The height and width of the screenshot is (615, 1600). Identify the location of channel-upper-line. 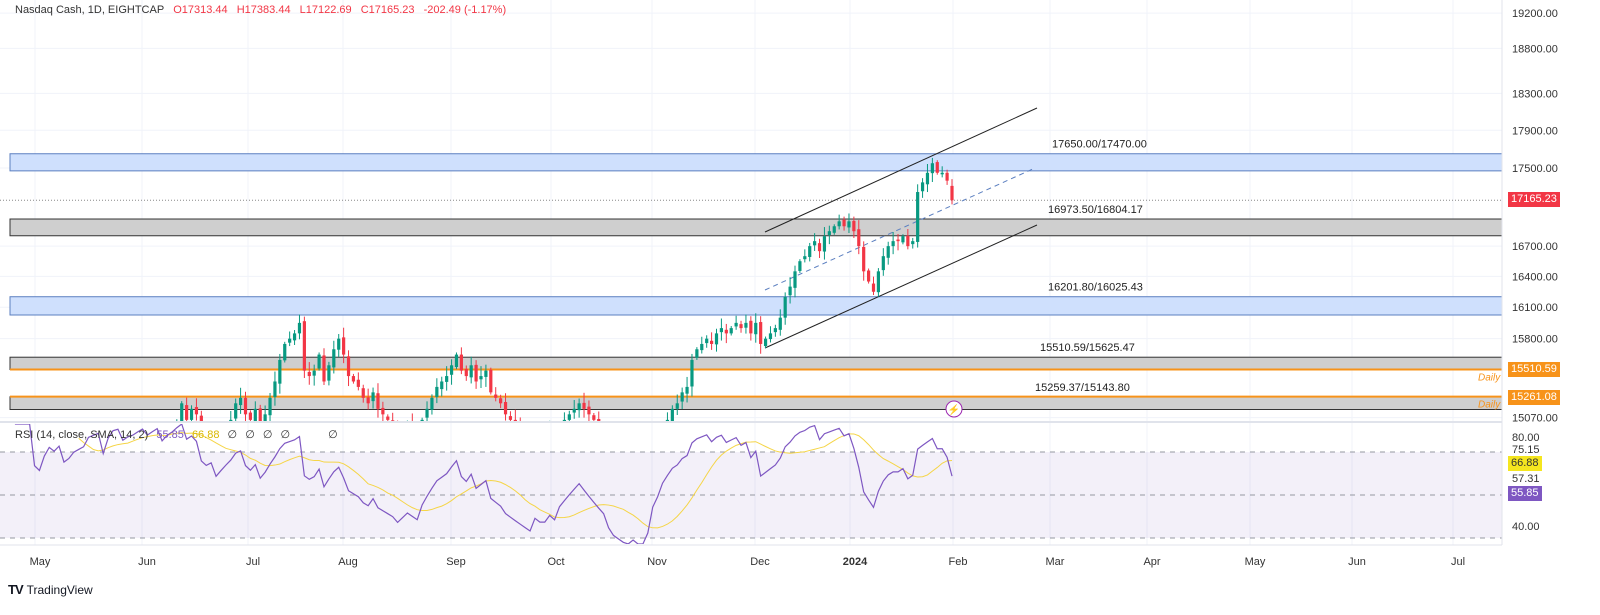
(901, 170).